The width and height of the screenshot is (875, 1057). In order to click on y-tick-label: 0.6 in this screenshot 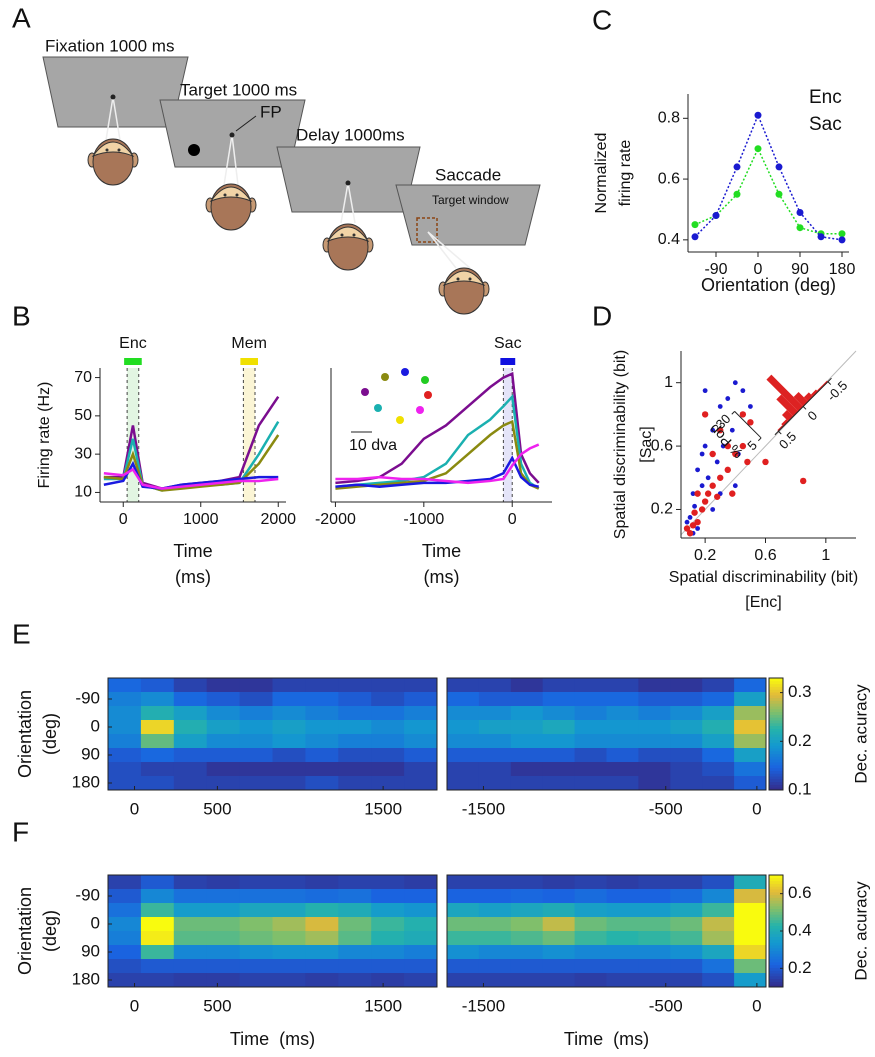, I will do `click(662, 445)`.